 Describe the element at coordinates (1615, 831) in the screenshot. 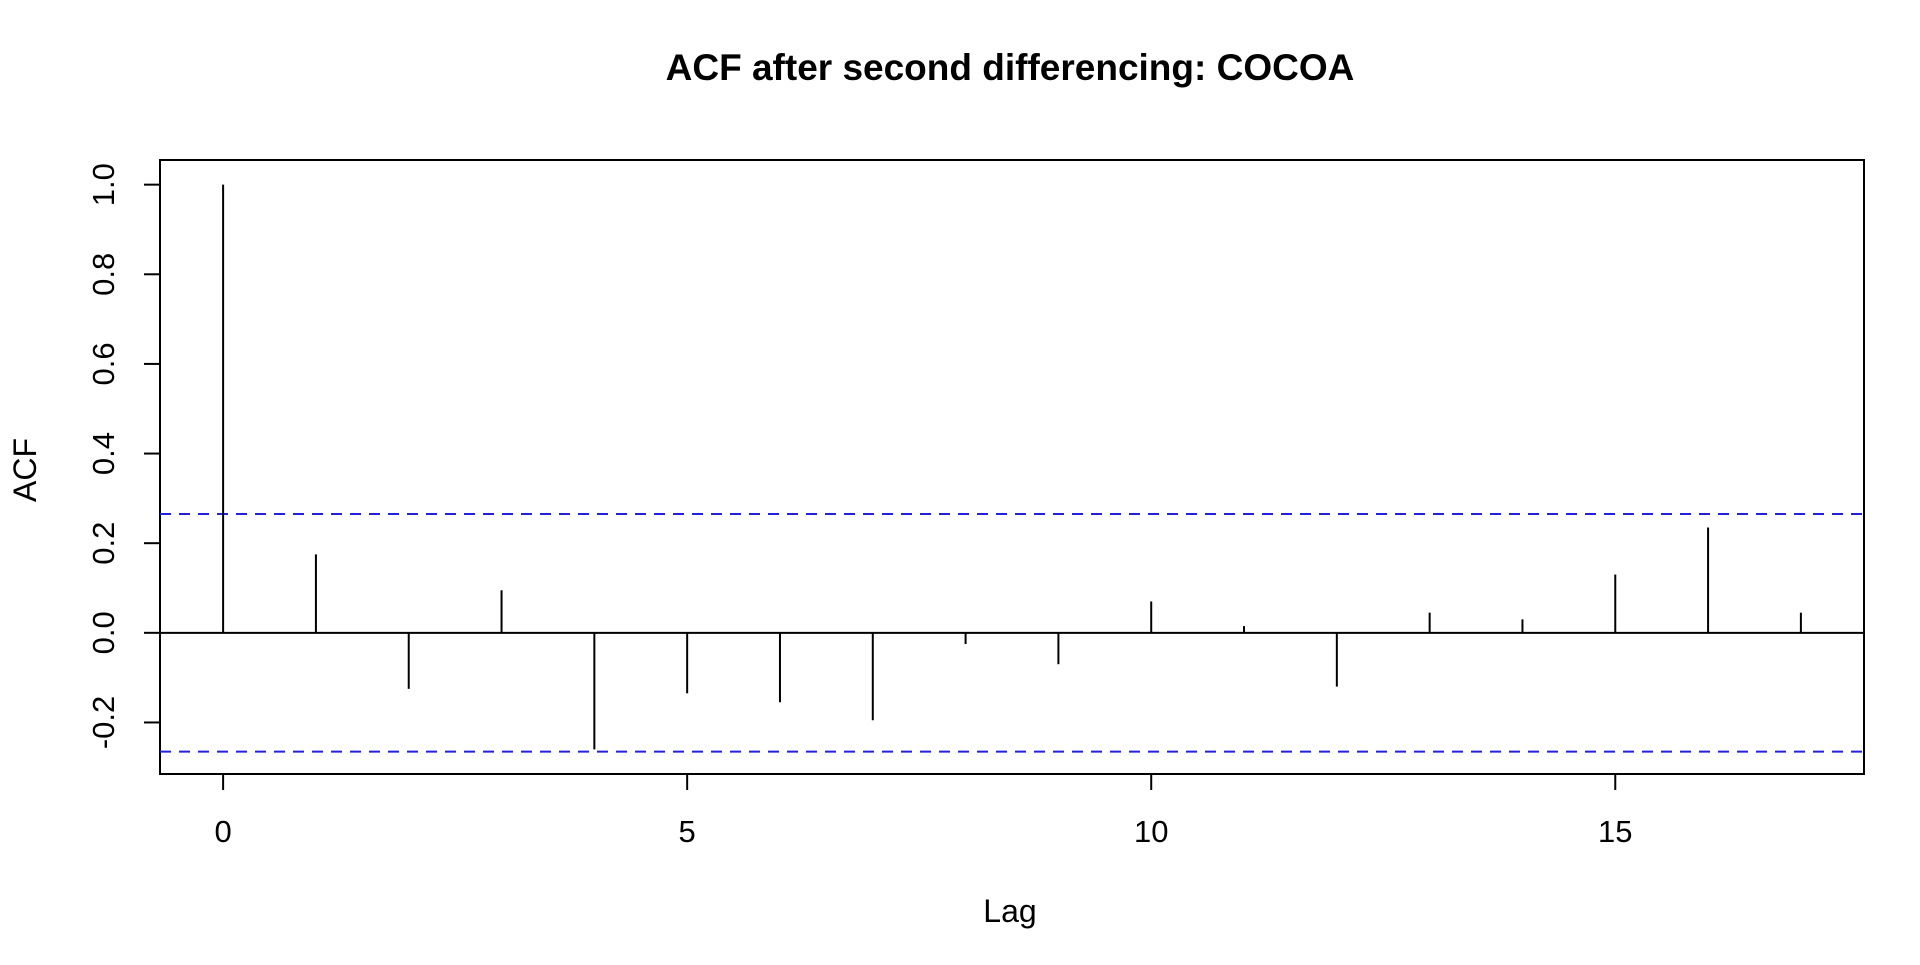

I see `x-tick-label: 15` at that location.